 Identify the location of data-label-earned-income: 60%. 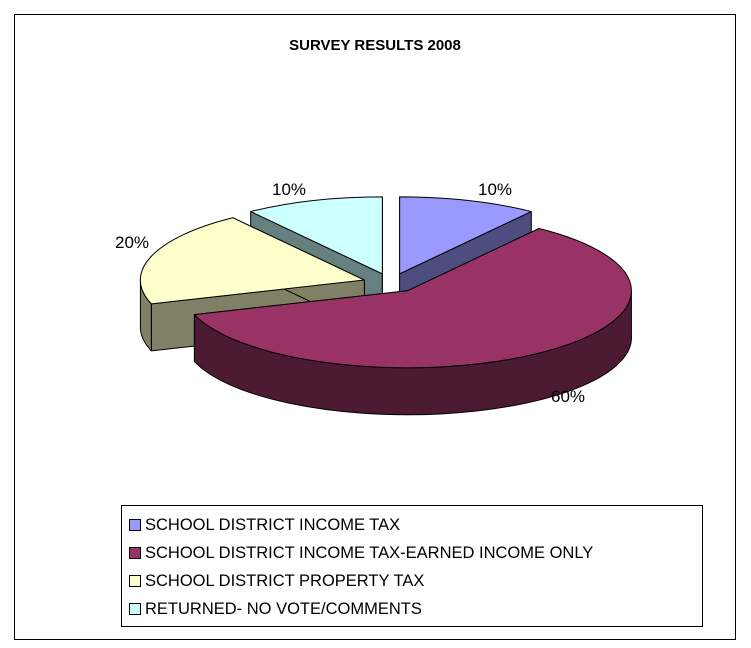
(568, 396).